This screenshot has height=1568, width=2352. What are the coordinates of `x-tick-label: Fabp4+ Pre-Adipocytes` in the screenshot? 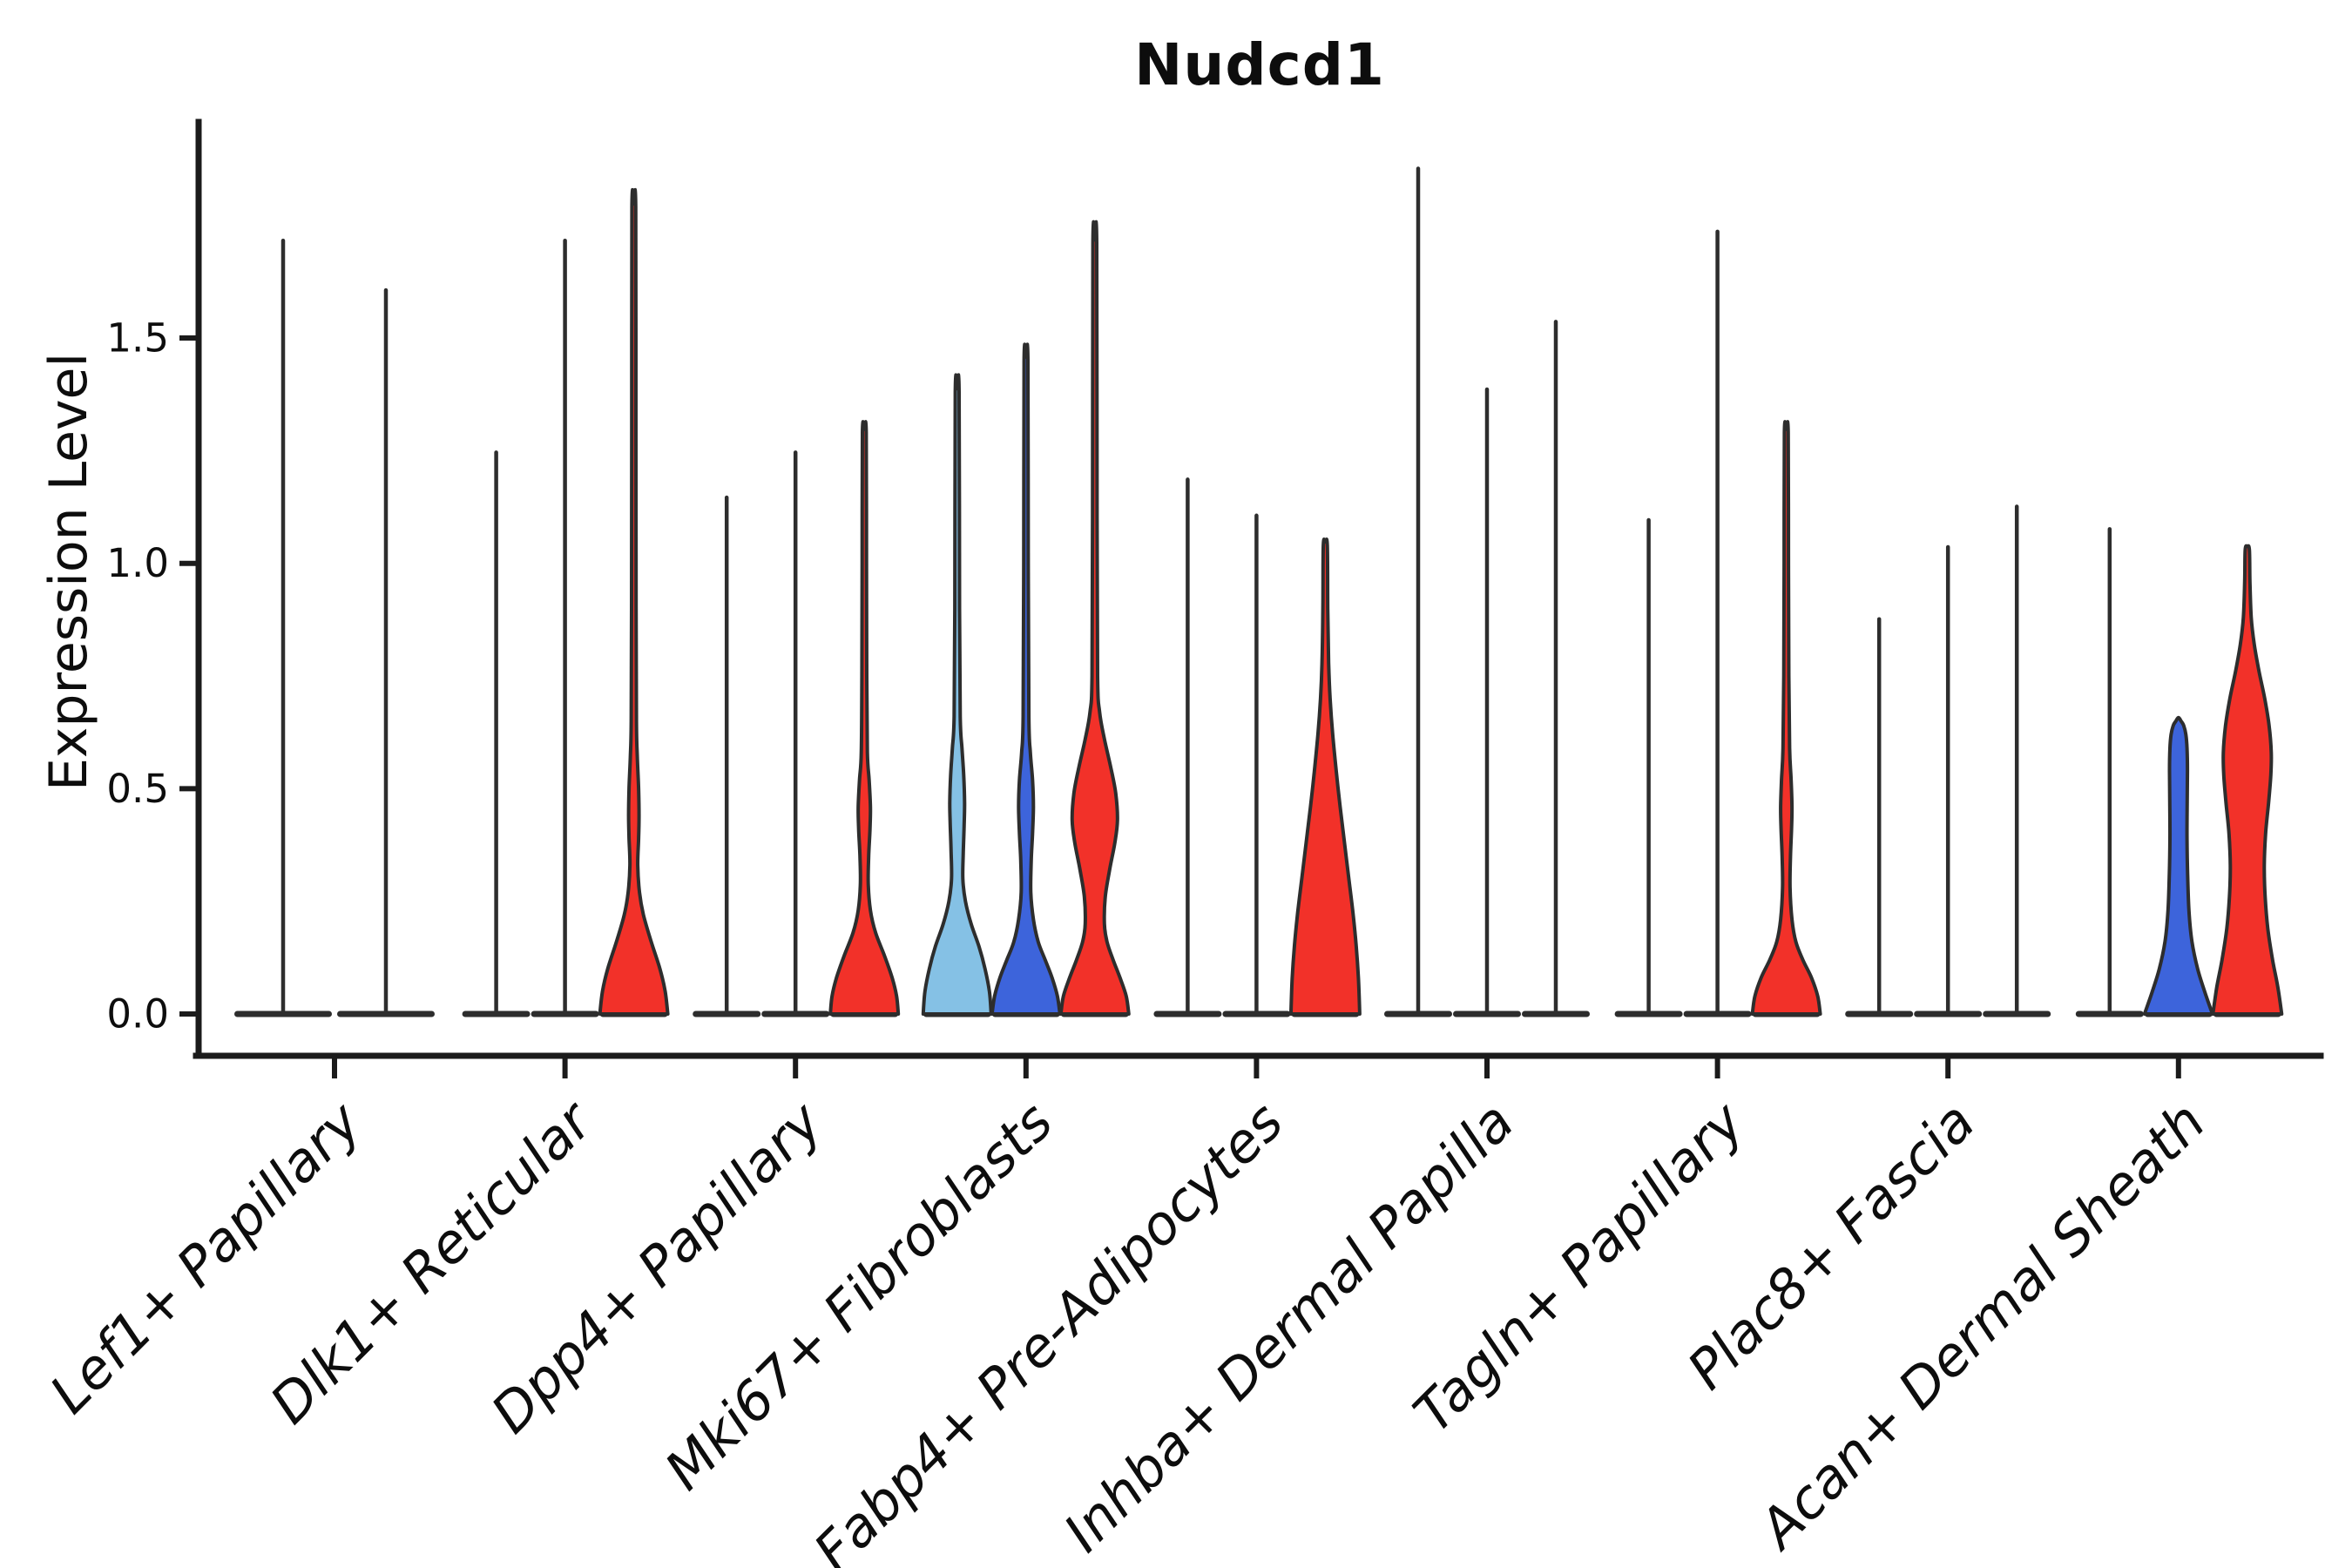 It's located at (1048, 1329).